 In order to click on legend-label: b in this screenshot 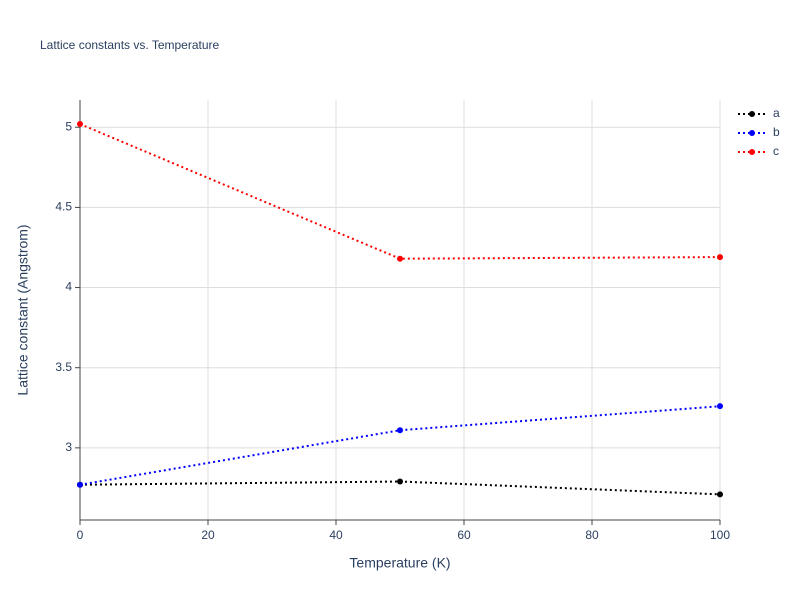, I will do `click(776, 132)`.